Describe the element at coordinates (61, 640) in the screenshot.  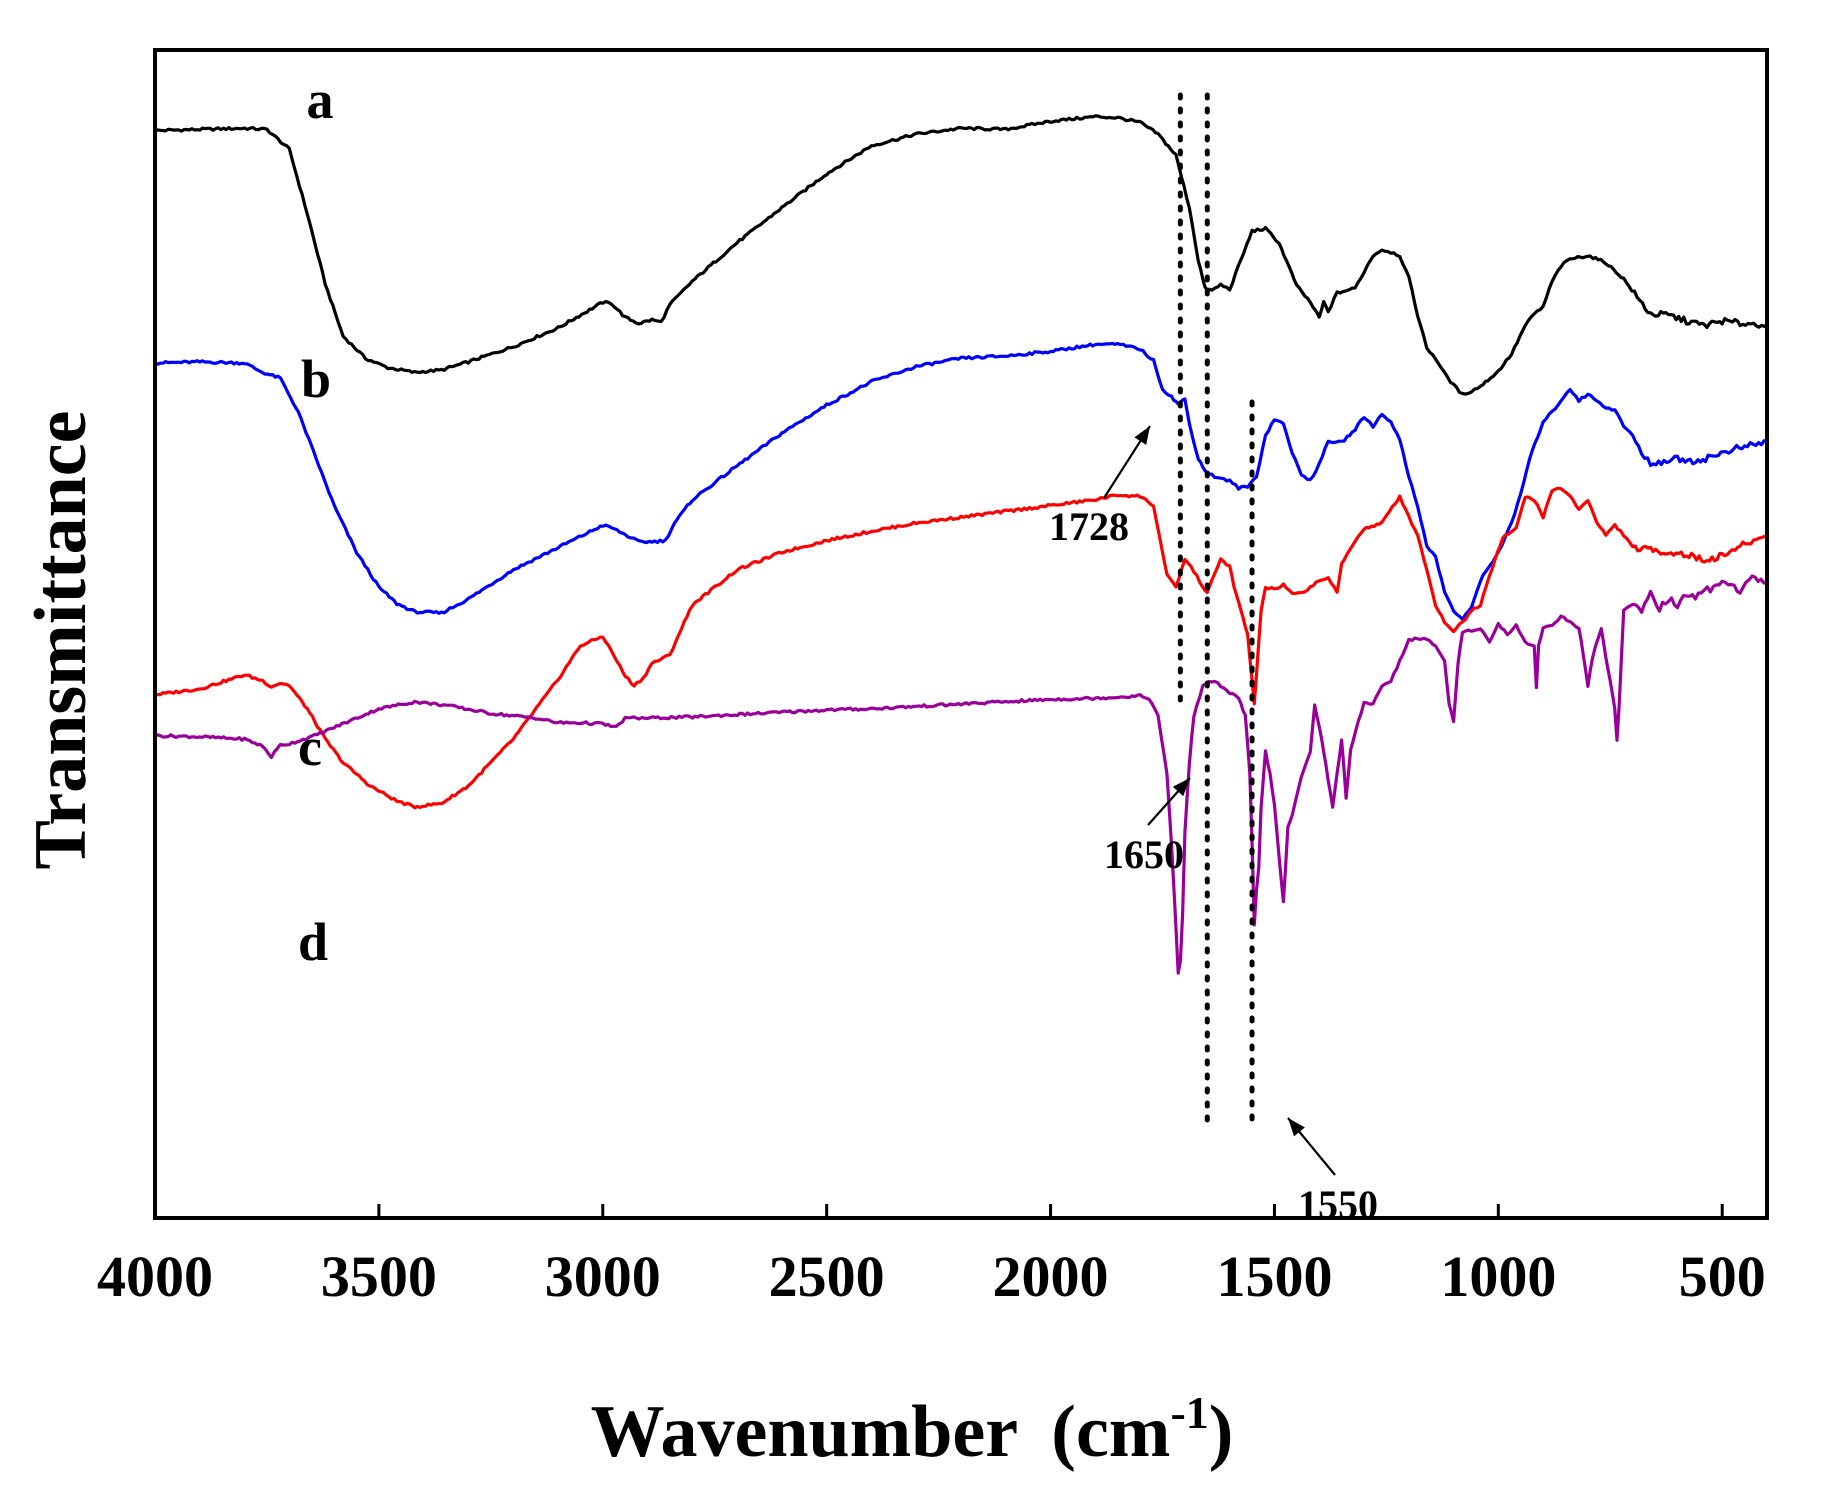
I see `y-axis-title: Transmittance` at that location.